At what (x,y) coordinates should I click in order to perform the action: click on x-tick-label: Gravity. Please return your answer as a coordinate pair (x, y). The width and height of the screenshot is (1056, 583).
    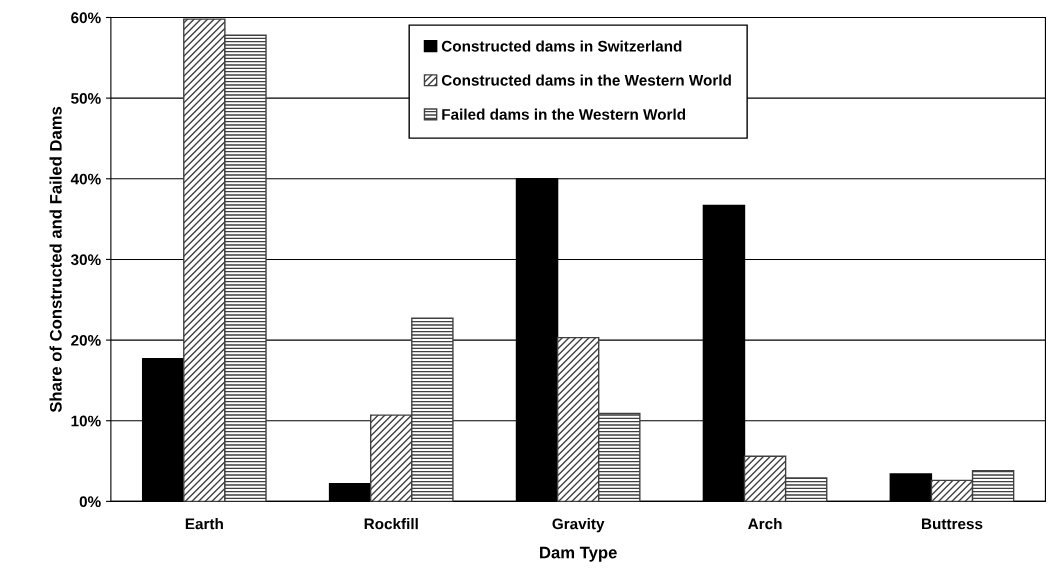
    Looking at the image, I should click on (578, 525).